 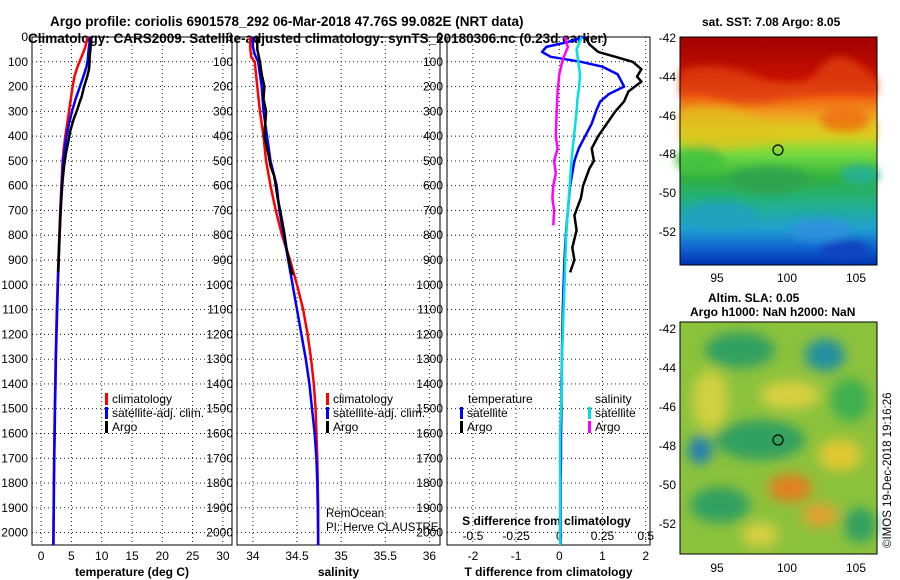 I want to click on depth-tick-label: 1700, so click(x=14, y=458).